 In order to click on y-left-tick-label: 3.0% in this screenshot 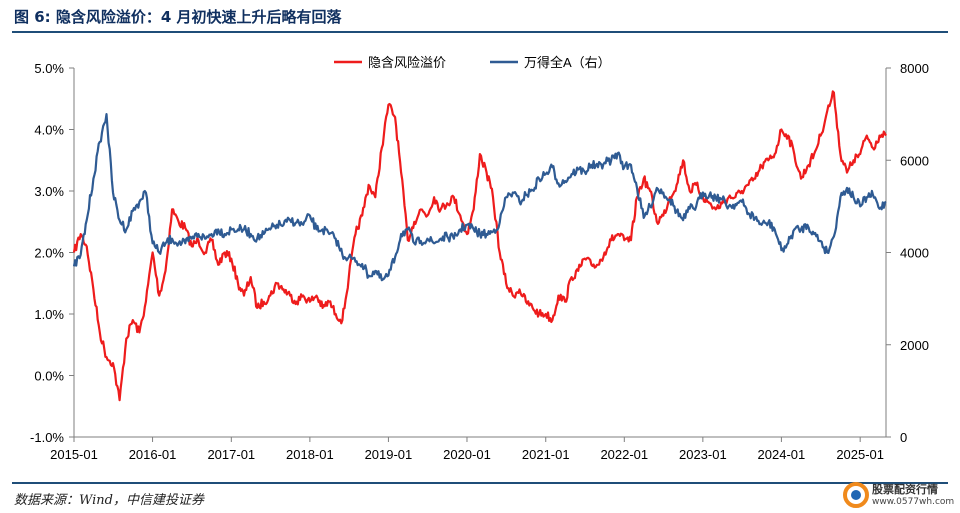, I will do `click(49, 191)`.